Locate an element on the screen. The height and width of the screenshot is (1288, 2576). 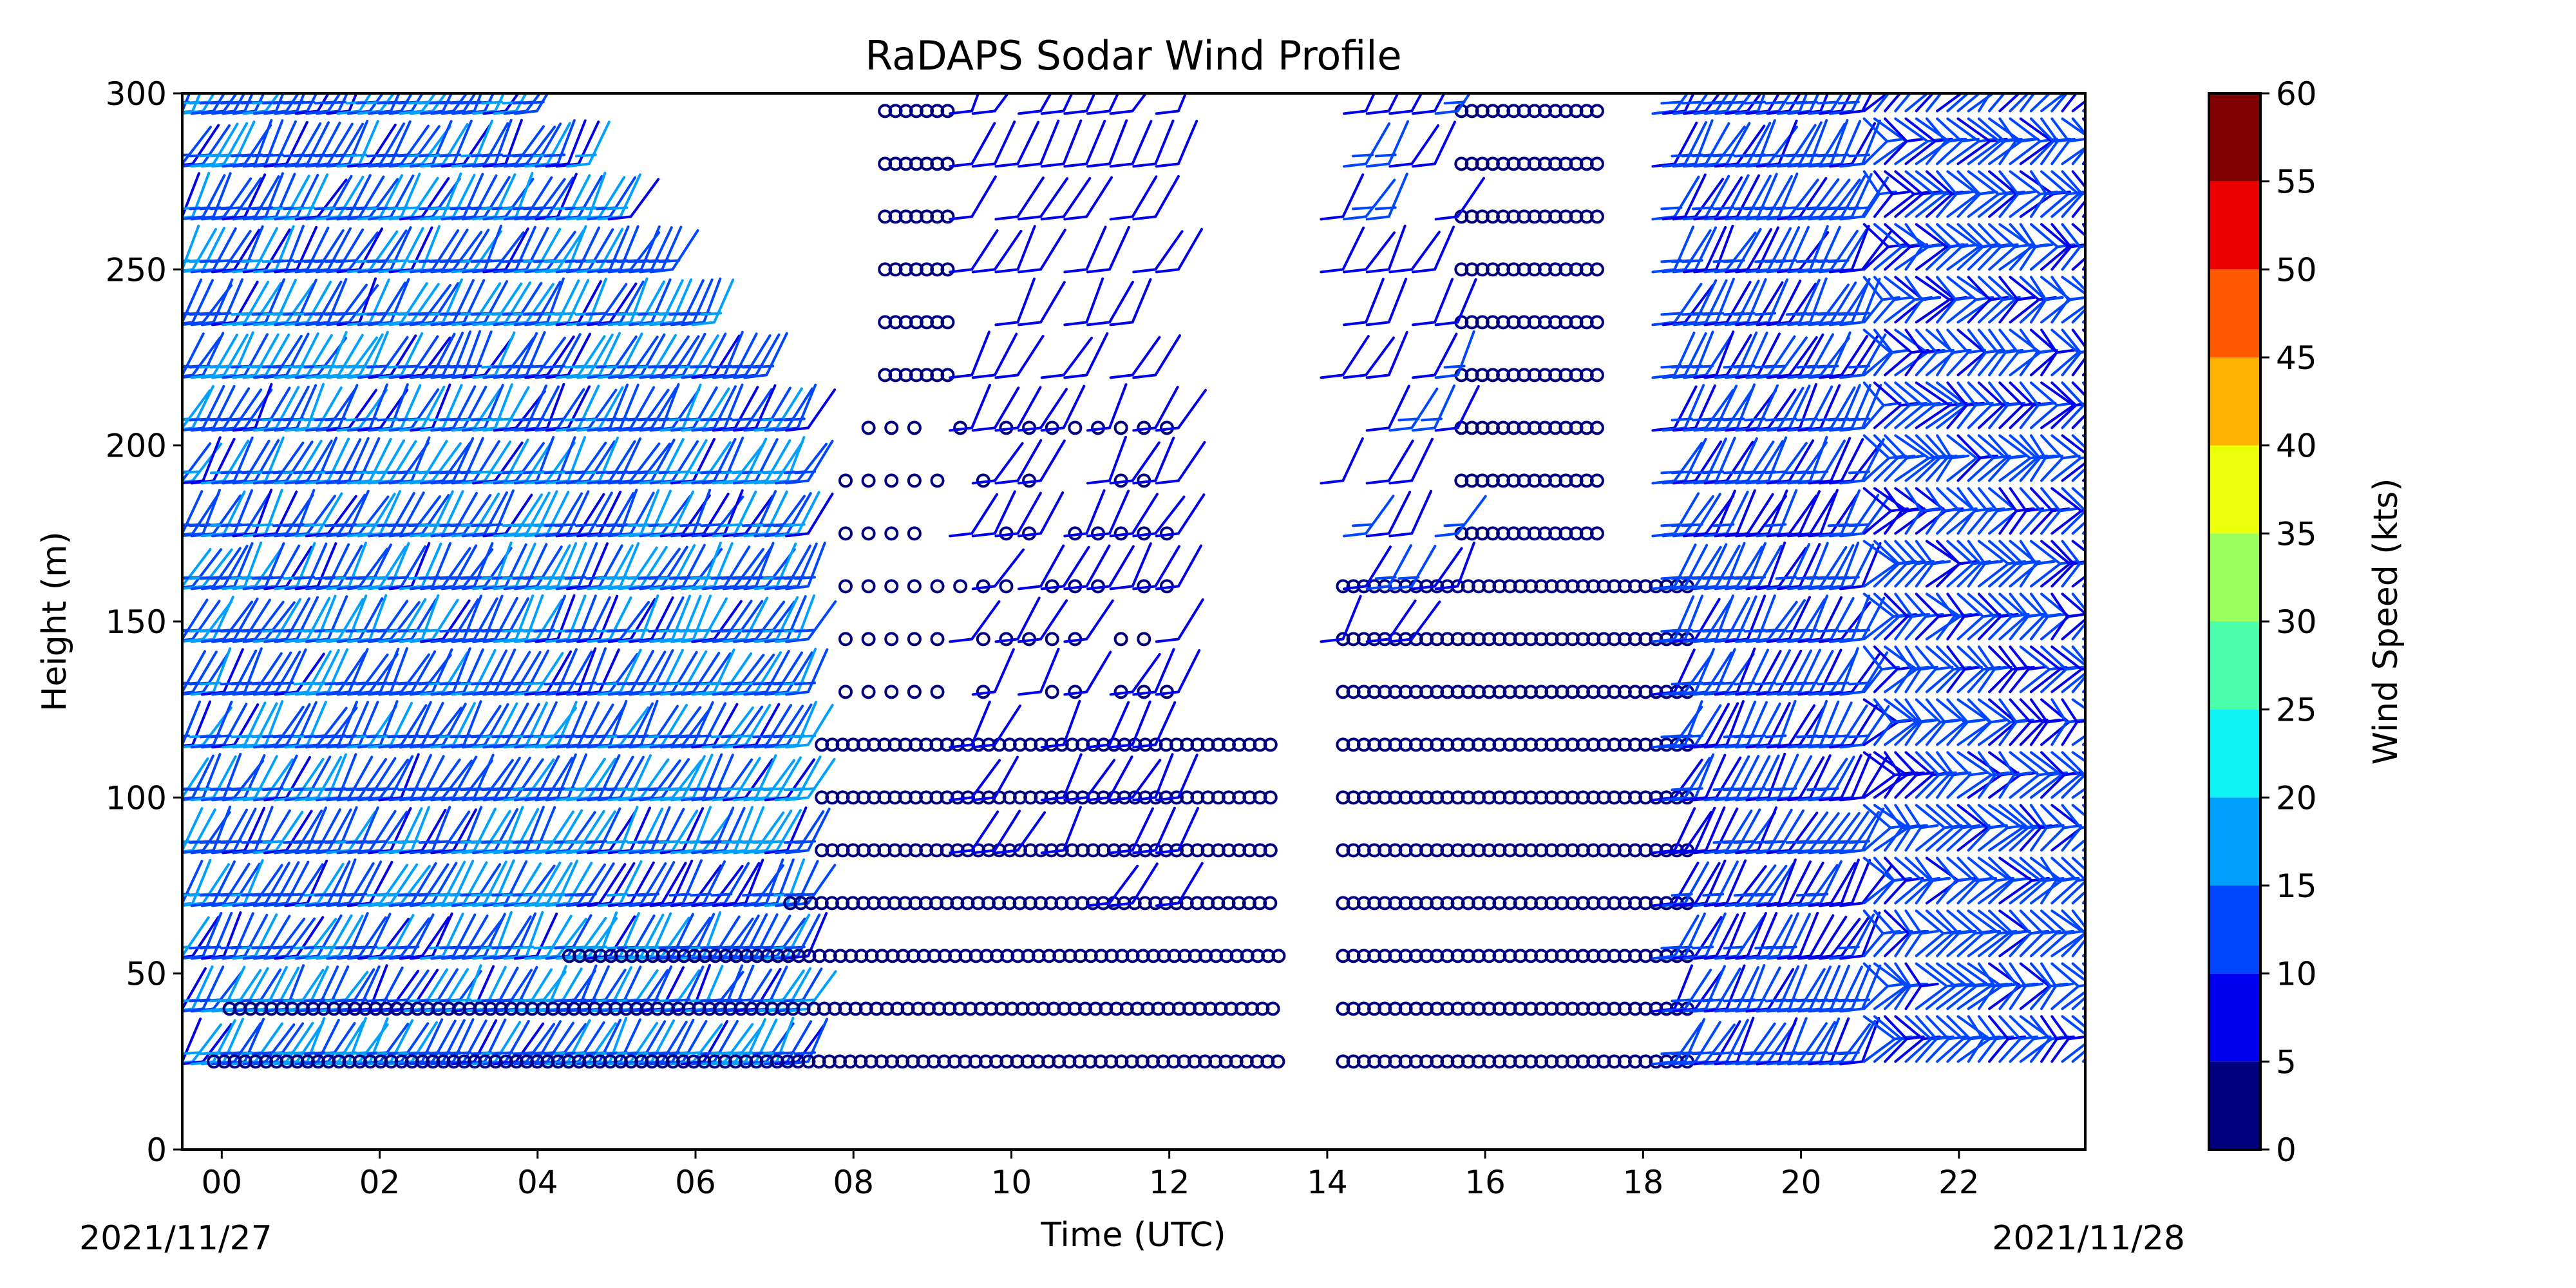
colorbar-tick-label: 35 is located at coordinates (2297, 534).